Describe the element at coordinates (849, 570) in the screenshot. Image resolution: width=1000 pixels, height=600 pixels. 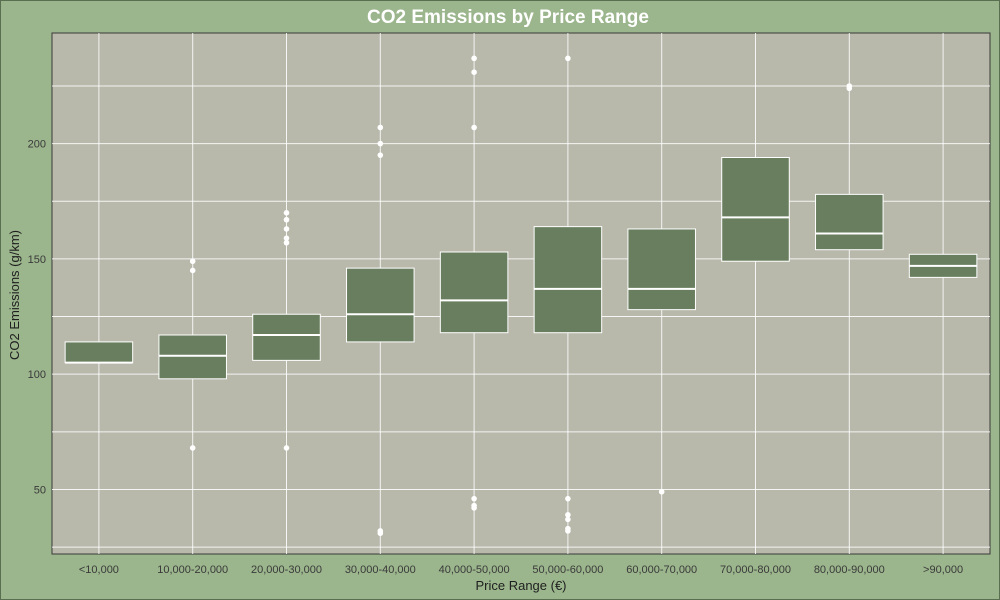
I see `x-tick-label: 80,000-90,000` at that location.